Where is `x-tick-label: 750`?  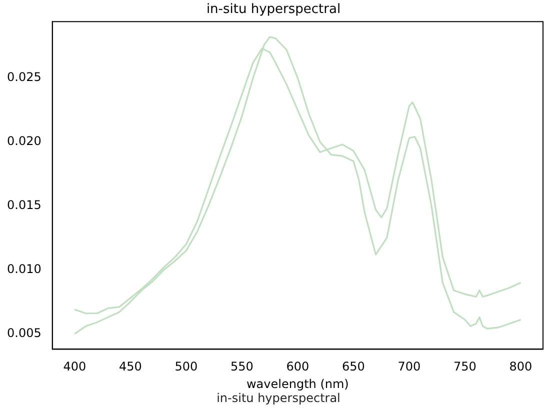 x-tick-label: 750 is located at coordinates (464, 367).